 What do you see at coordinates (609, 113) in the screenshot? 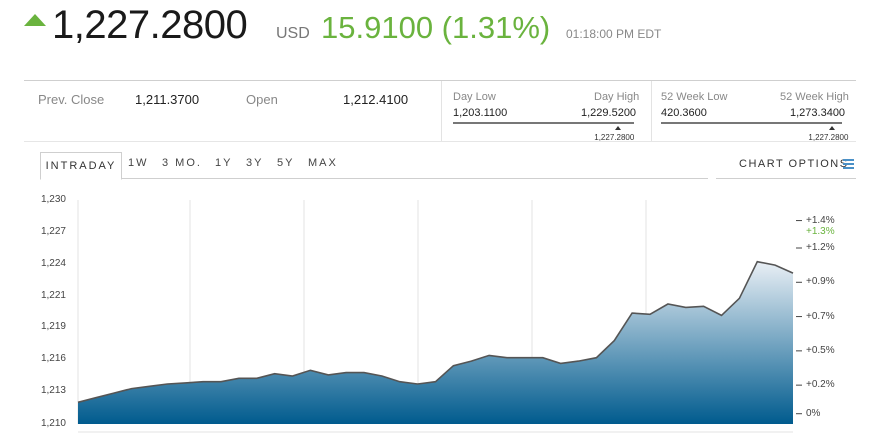
I see `day-high-value: 1,229.5200` at bounding box center [609, 113].